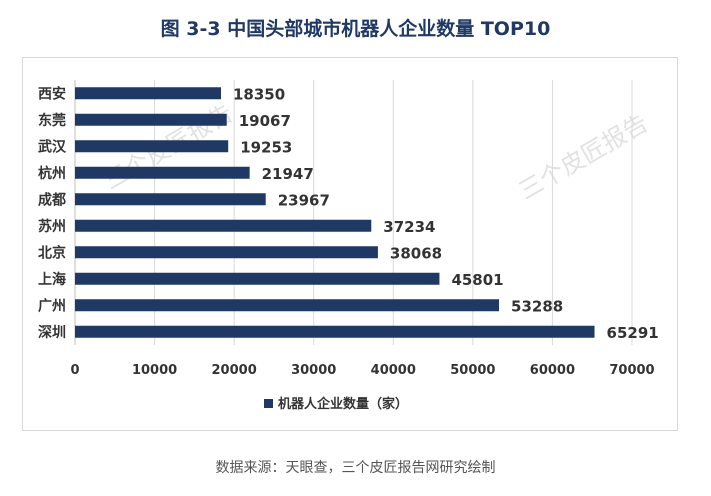 The width and height of the screenshot is (711, 496). Describe the element at coordinates (52, 93) in the screenshot. I see `category-label: 西安` at that location.